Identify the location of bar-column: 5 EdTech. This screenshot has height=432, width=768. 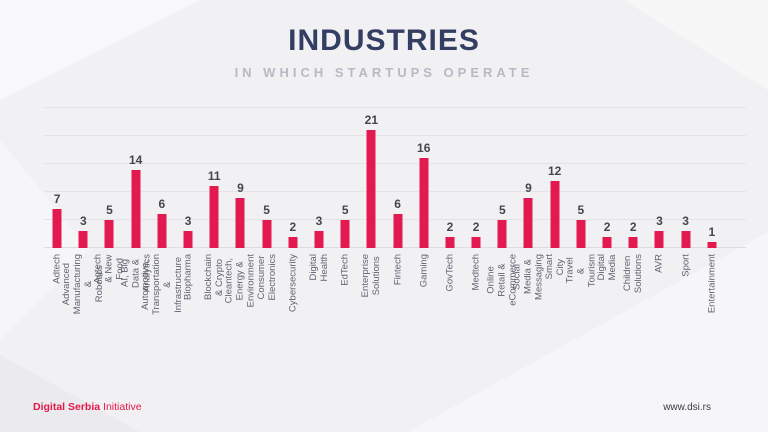
(345, 197).